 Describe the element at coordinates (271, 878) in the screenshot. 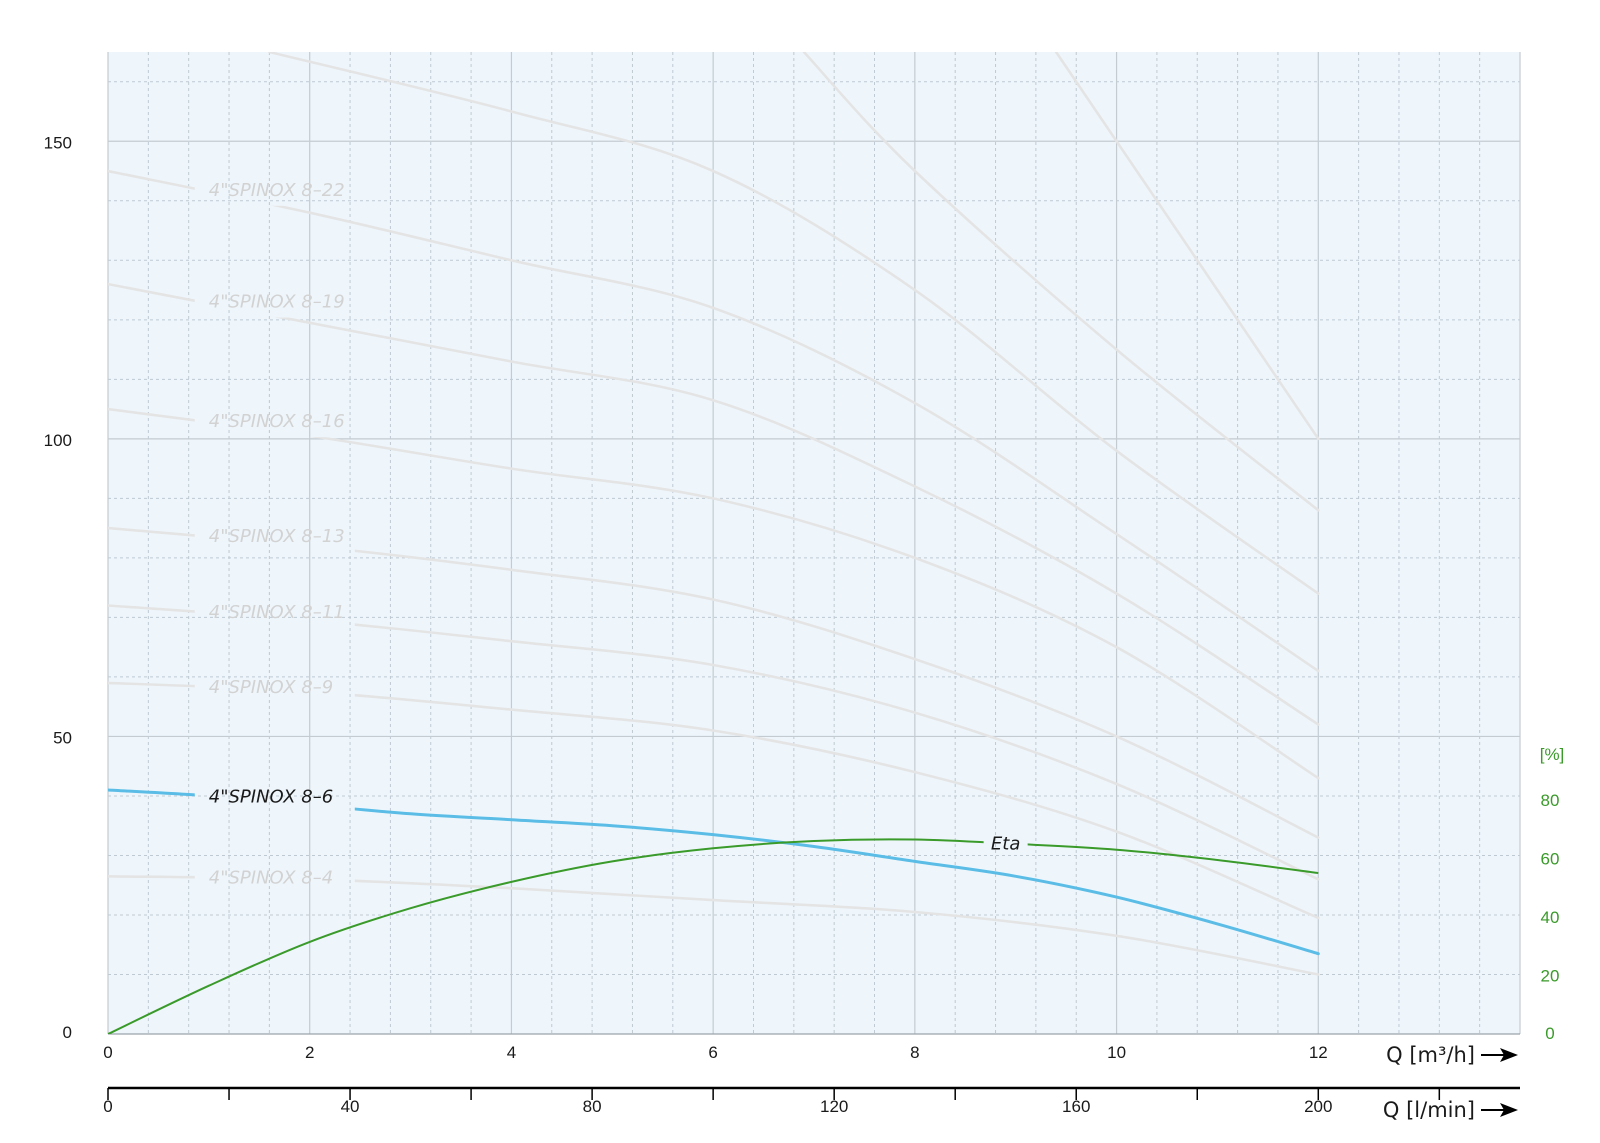

I see `series-label-4-spinox-8-4: 4"SPINOX 8–4` at that location.